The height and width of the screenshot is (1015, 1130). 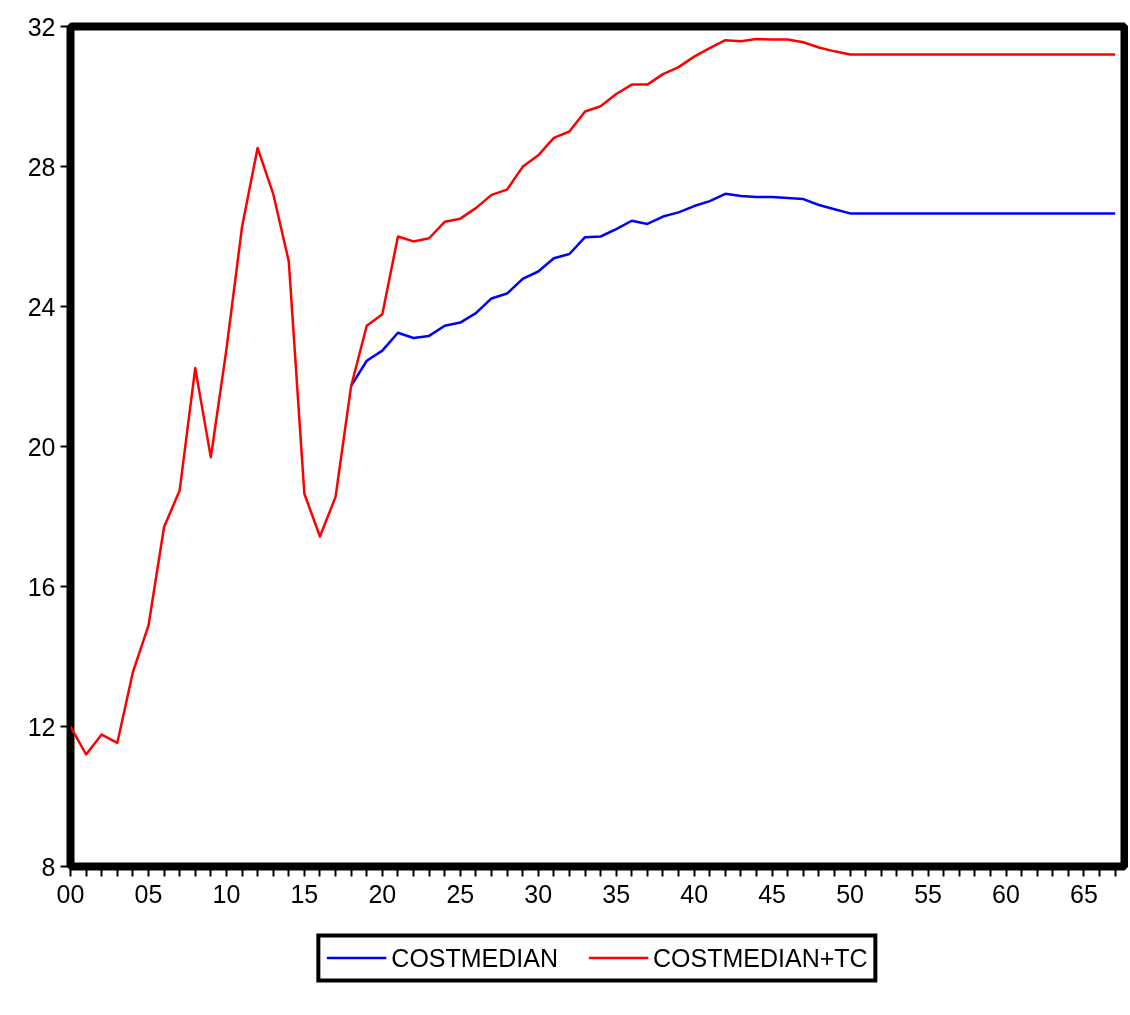 What do you see at coordinates (382, 893) in the screenshot?
I see `x-tick-label: 20` at bounding box center [382, 893].